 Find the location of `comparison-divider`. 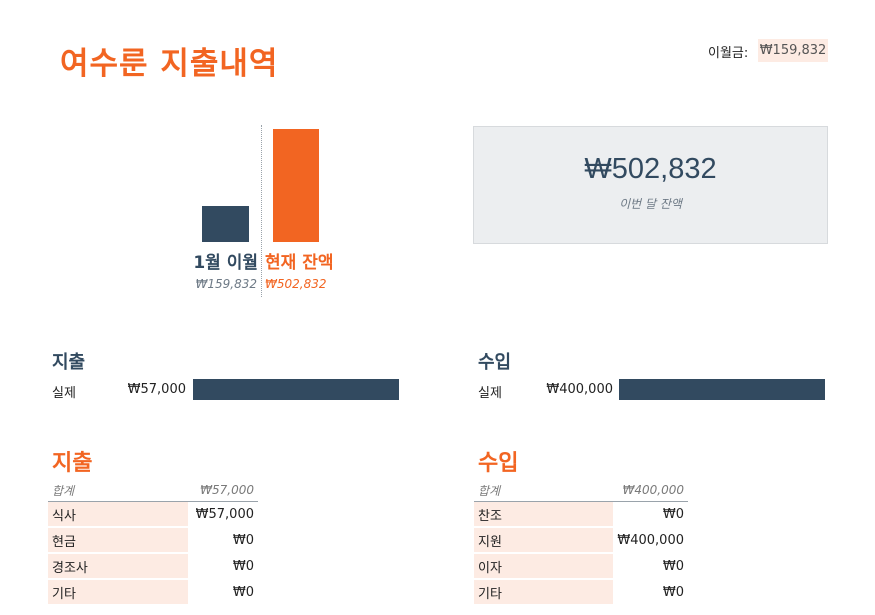

comparison-divider is located at coordinates (261, 211).